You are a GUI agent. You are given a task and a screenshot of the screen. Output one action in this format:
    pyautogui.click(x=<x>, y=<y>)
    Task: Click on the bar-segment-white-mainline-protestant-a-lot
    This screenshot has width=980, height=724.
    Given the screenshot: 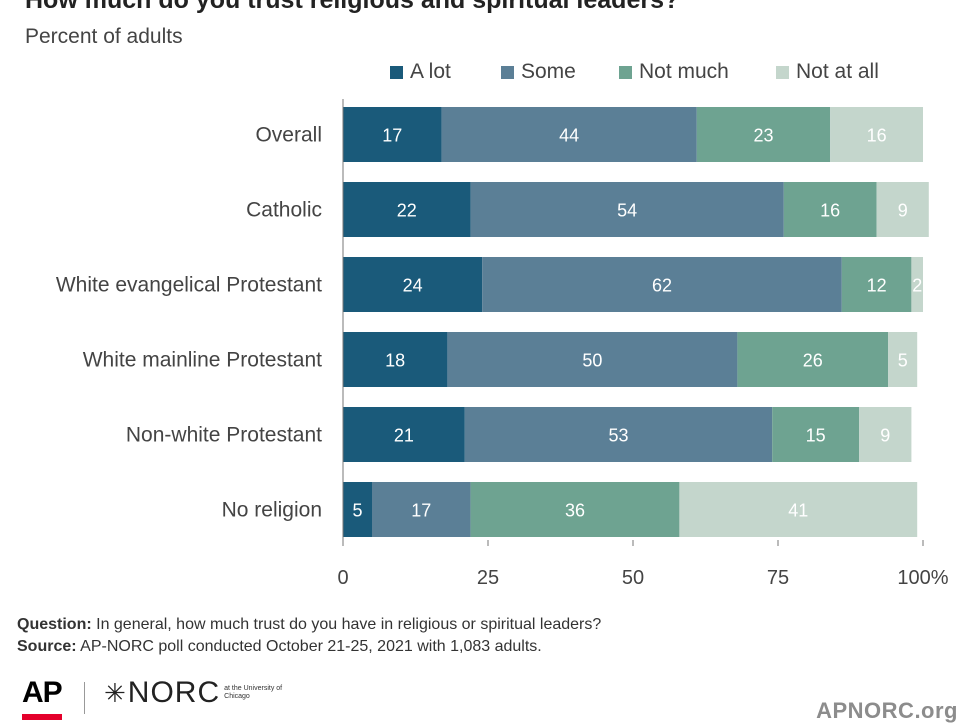 What is the action you would take?
    pyautogui.click(x=395, y=359)
    